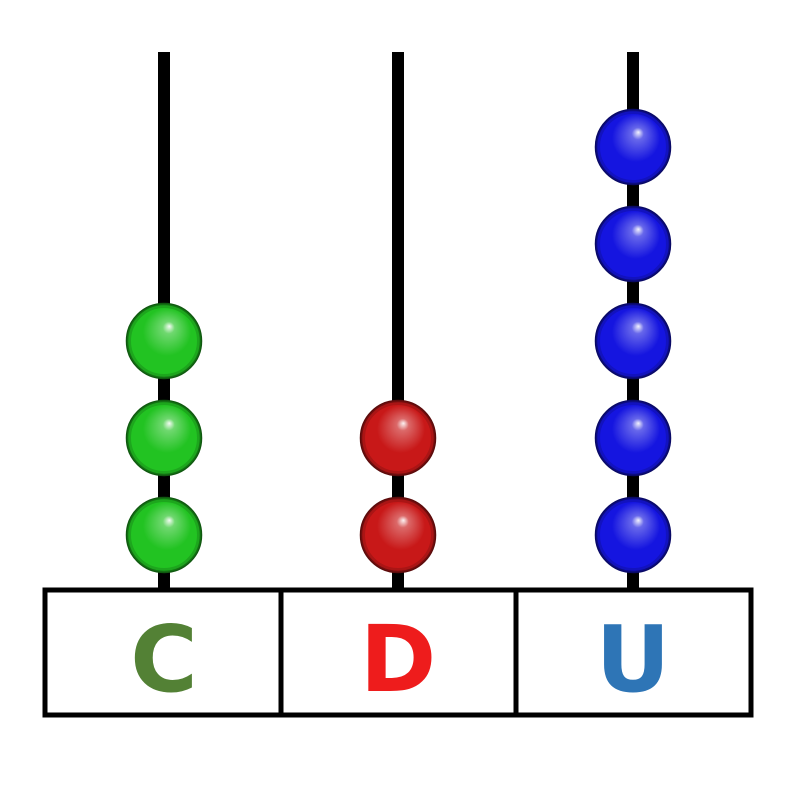 This screenshot has height=800, width=800. I want to click on column-label-u: U, so click(633, 659).